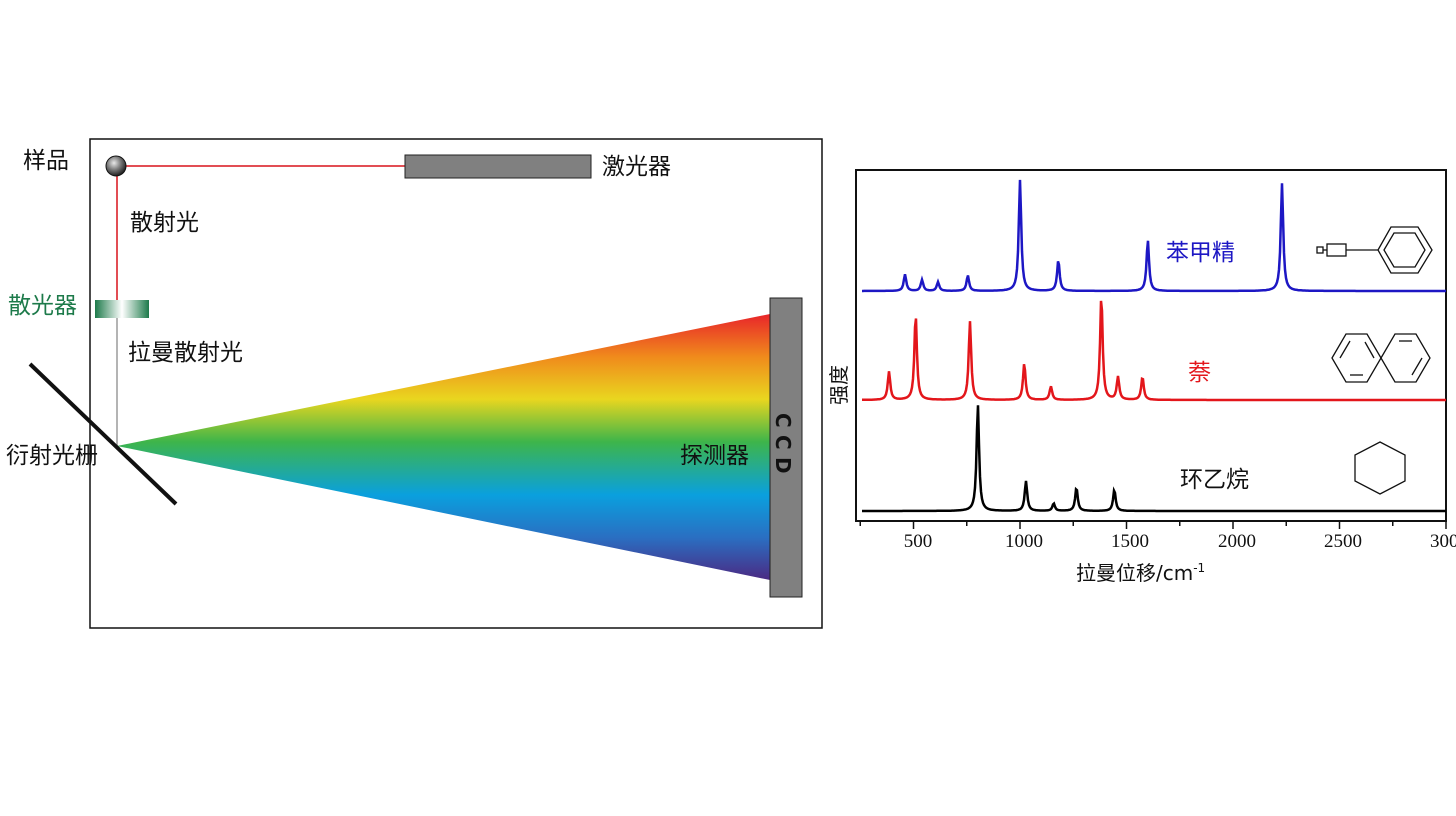 The image size is (1456, 816). Describe the element at coordinates (839, 385) in the screenshot. I see `y-axis-title: 强度` at that location.